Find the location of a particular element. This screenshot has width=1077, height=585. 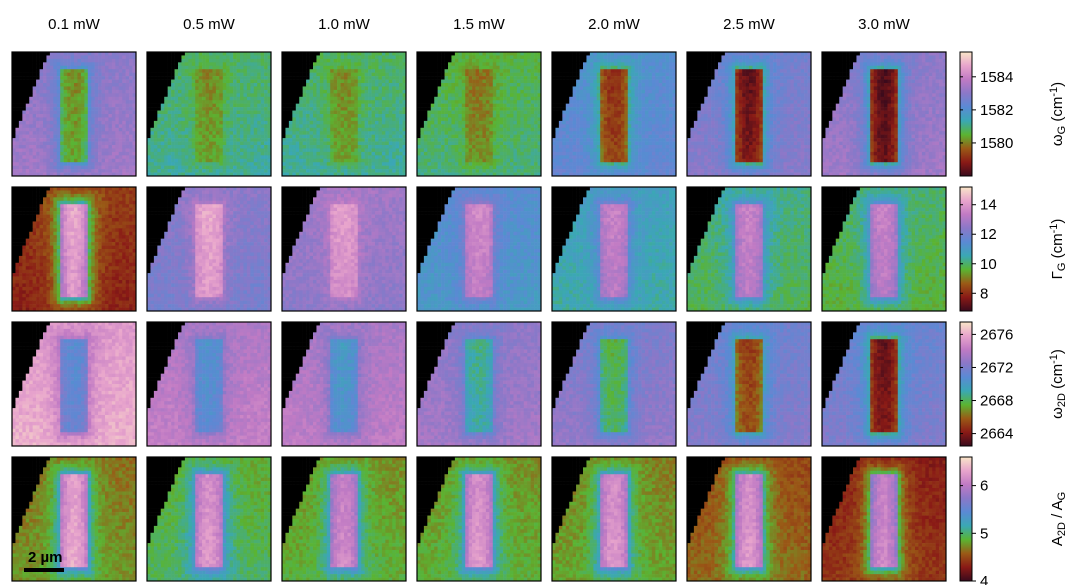

column-title: 1.0 mW is located at coordinates (344, 24).